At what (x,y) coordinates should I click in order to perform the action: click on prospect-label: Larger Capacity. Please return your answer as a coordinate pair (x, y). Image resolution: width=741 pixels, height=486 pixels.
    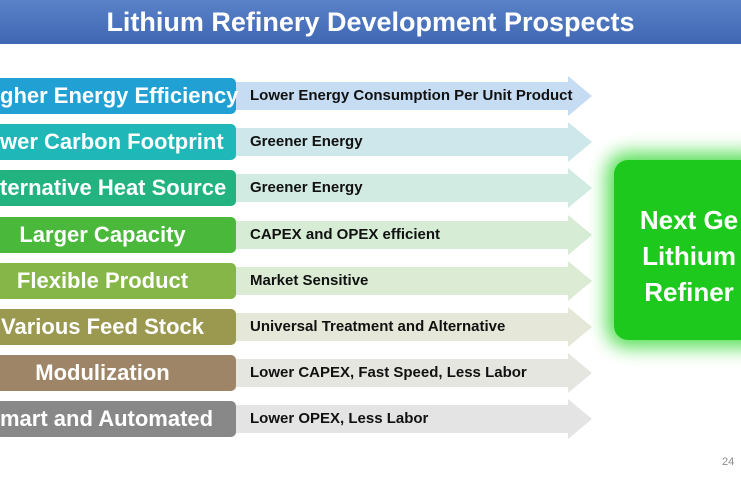
    Looking at the image, I should click on (102, 234).